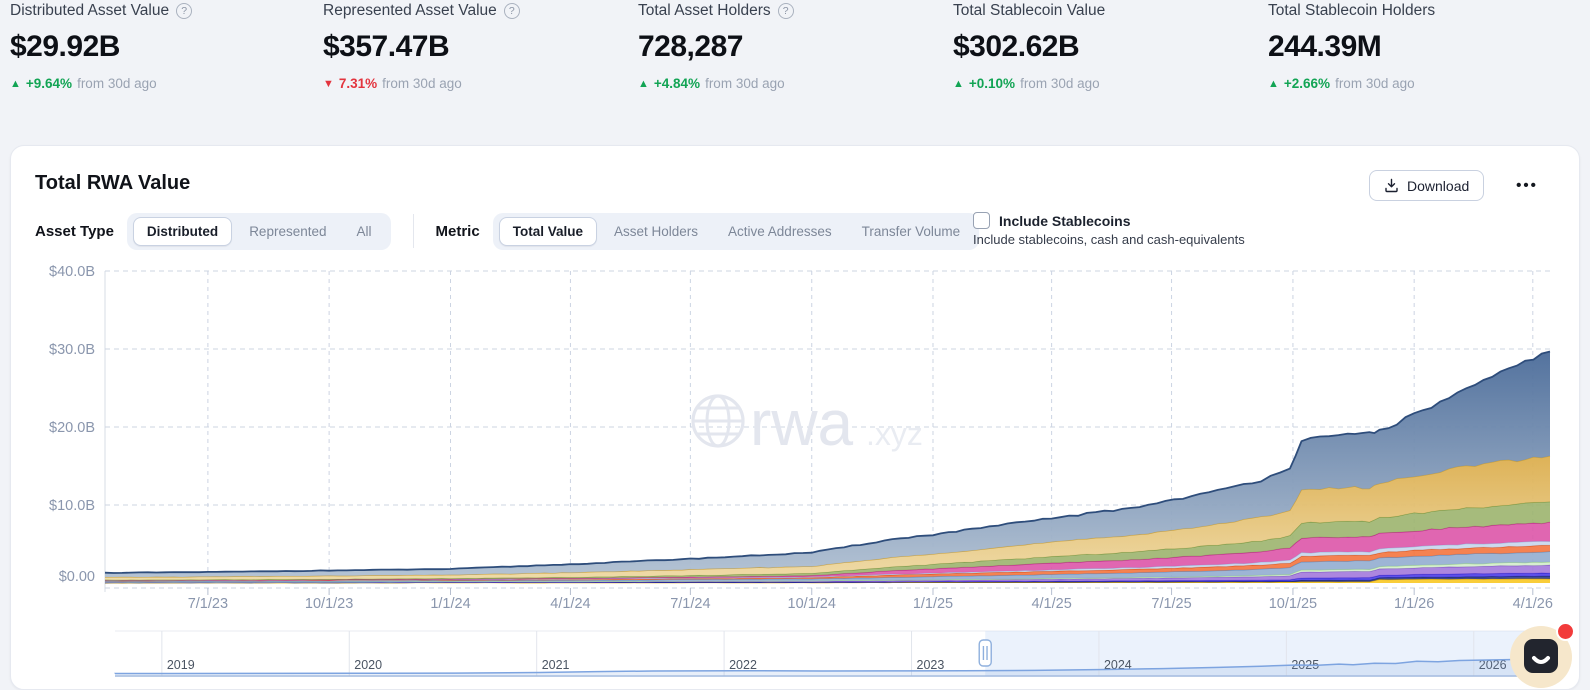  I want to click on card-title: Total RWA Value, so click(113, 183).